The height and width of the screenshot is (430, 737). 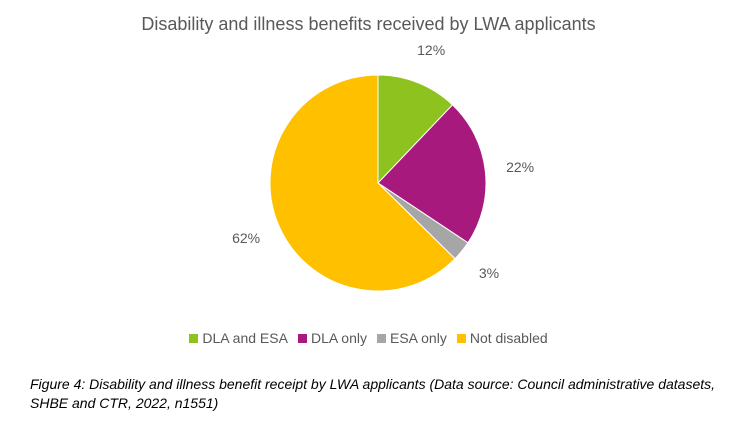 I want to click on pie-slice-dla-and-esa, so click(x=415, y=129).